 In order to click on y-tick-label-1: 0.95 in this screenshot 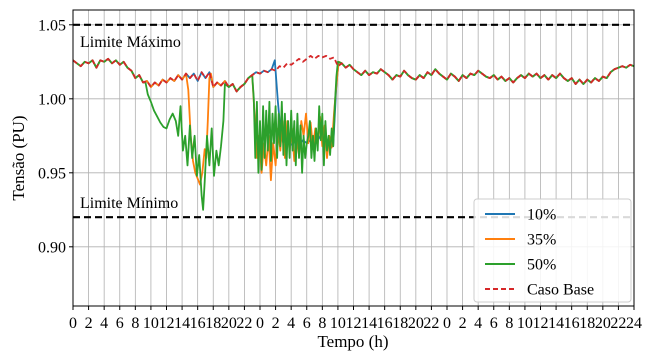, I will do `click(52, 173)`.